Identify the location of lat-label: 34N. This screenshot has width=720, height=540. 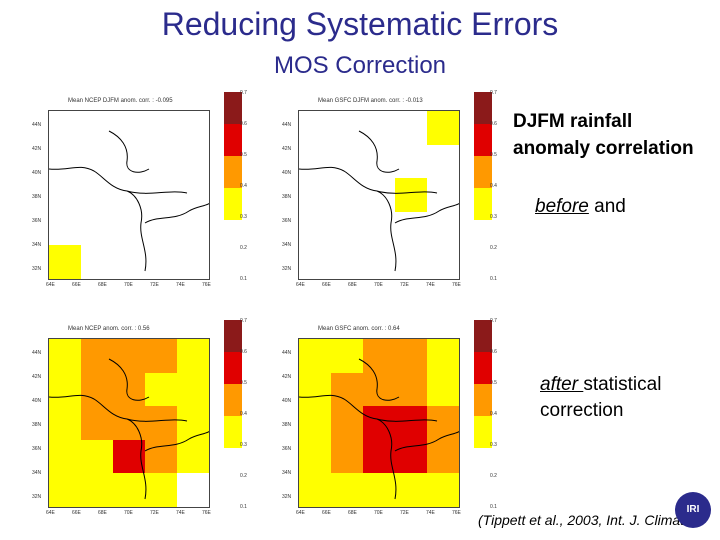
(37, 473).